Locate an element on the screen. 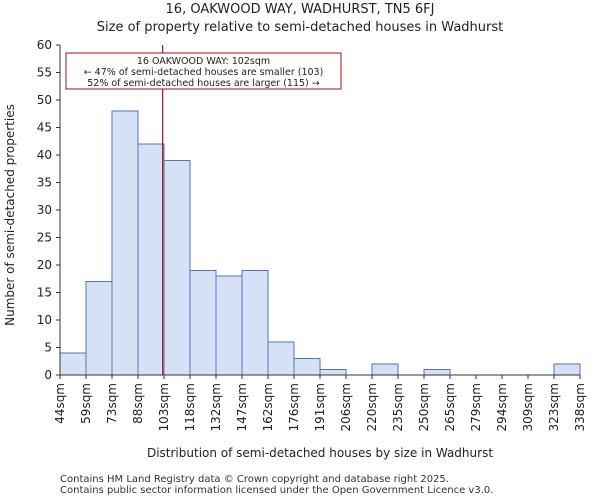 This screenshot has width=600, height=500. bar-88sqm is located at coordinates (151, 259).